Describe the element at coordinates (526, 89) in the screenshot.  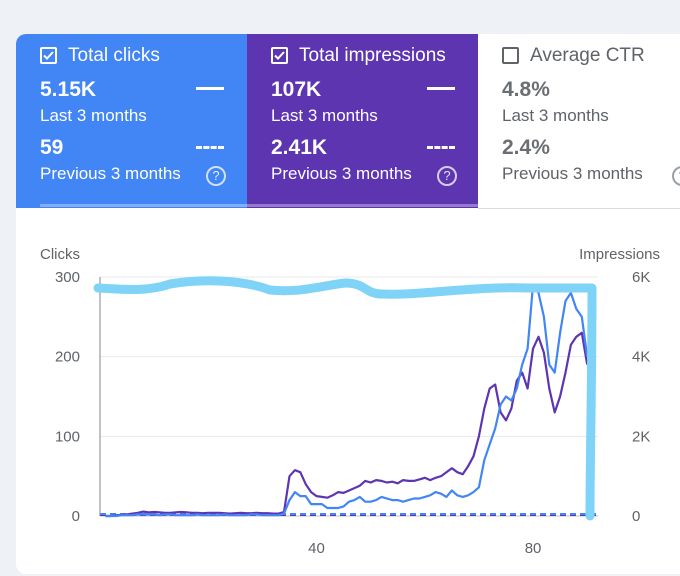
I see `average-ctr-current-value: 4.8%` at that location.